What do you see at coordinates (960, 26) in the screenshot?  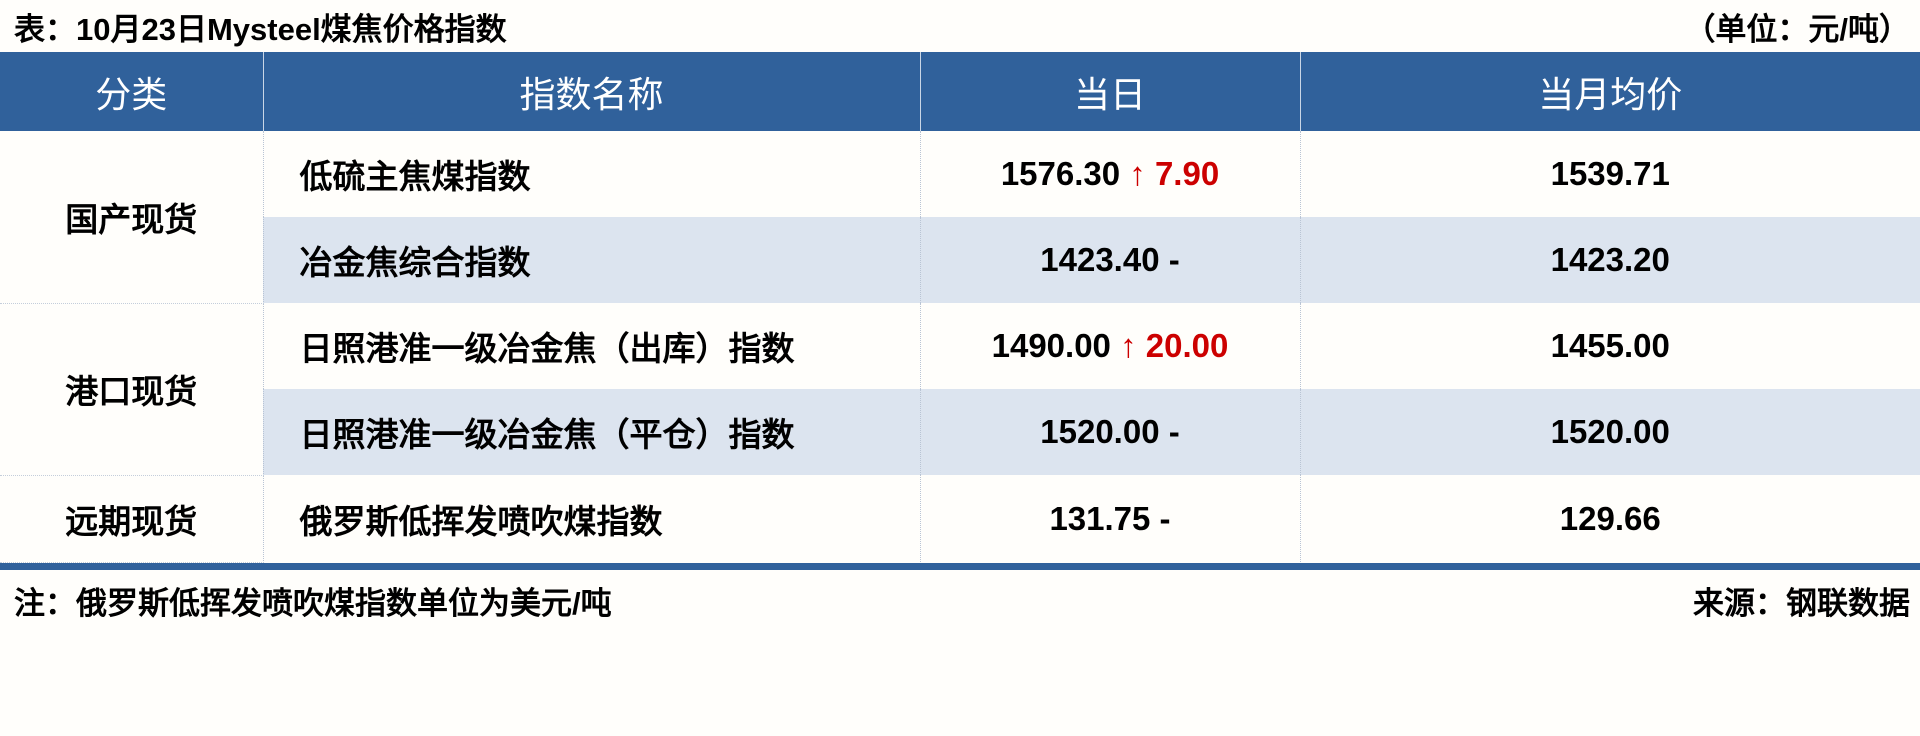 I see `caption-row: 表：10月23日Mysteel煤焦价格指数 （单位：元/吨）` at bounding box center [960, 26].